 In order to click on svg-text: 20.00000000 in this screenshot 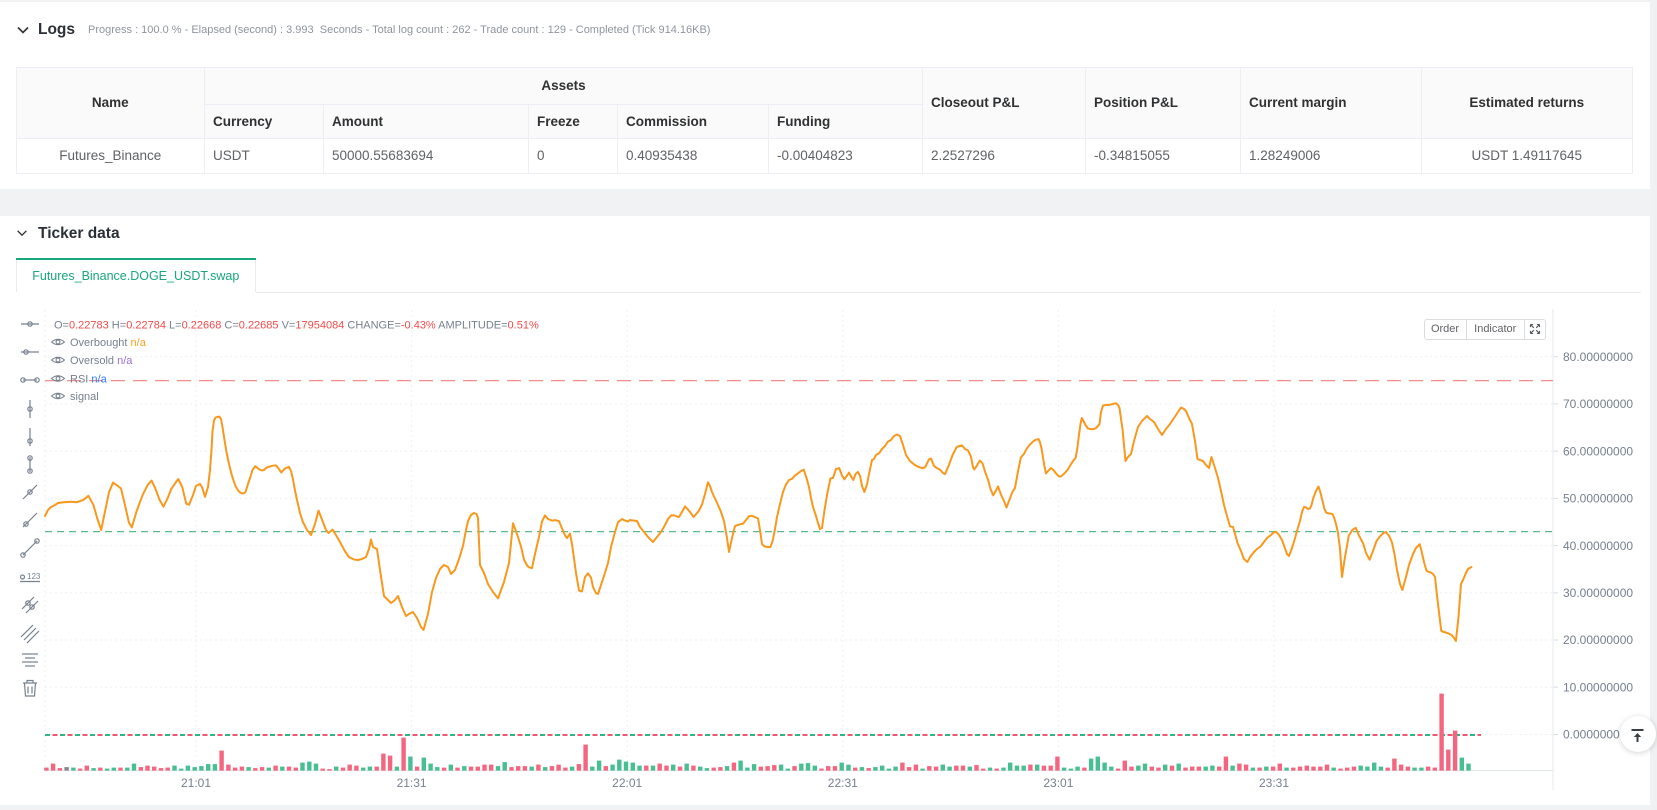, I will do `click(1598, 640)`.